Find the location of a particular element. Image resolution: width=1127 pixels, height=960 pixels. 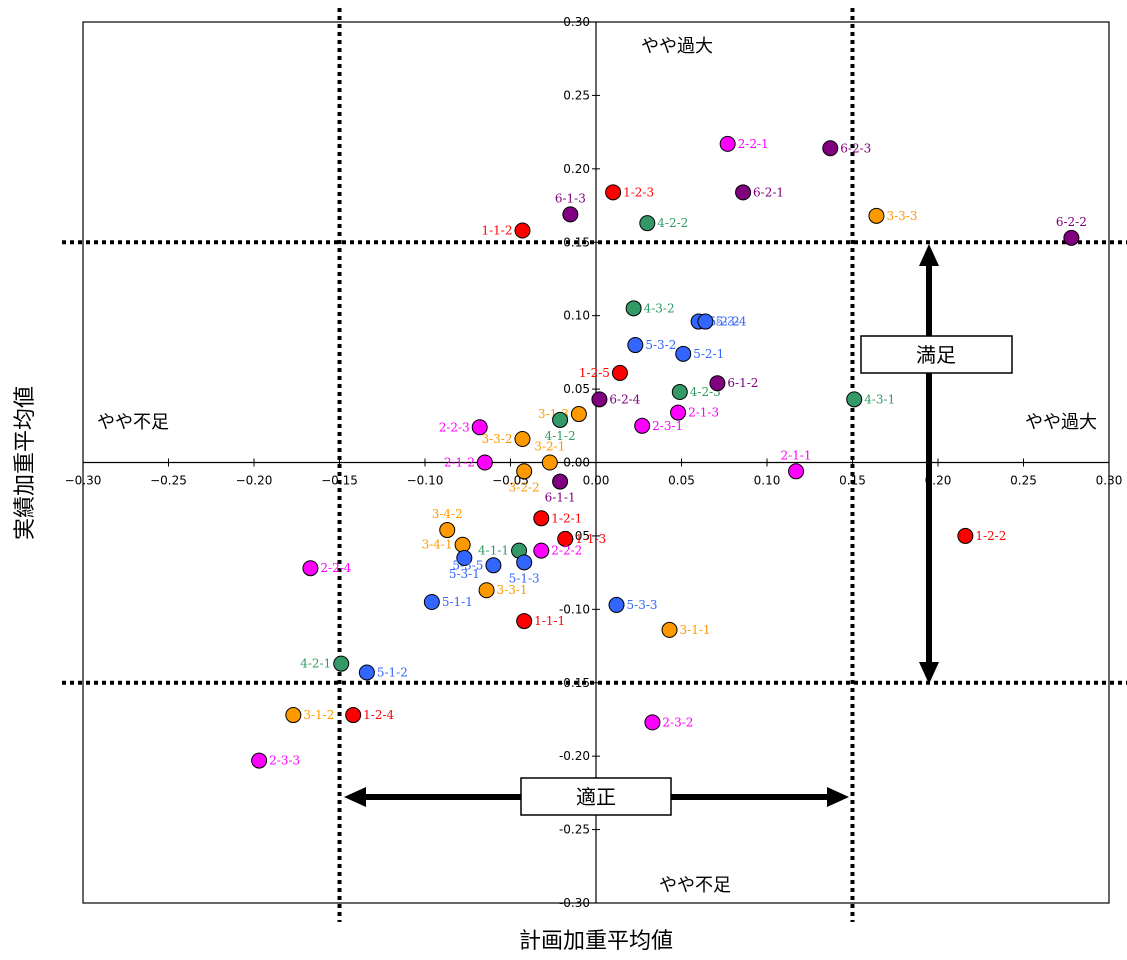

satisfied-box-label: 満足 is located at coordinates (936, 355).